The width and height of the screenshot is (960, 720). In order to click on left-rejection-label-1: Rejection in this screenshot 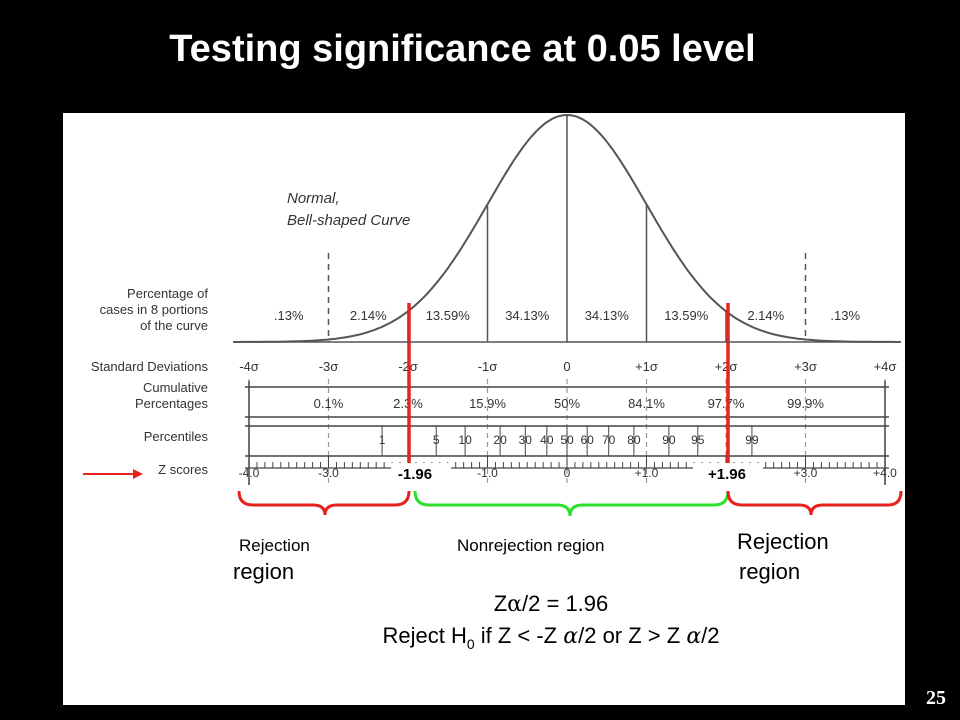, I will do `click(274, 545)`.